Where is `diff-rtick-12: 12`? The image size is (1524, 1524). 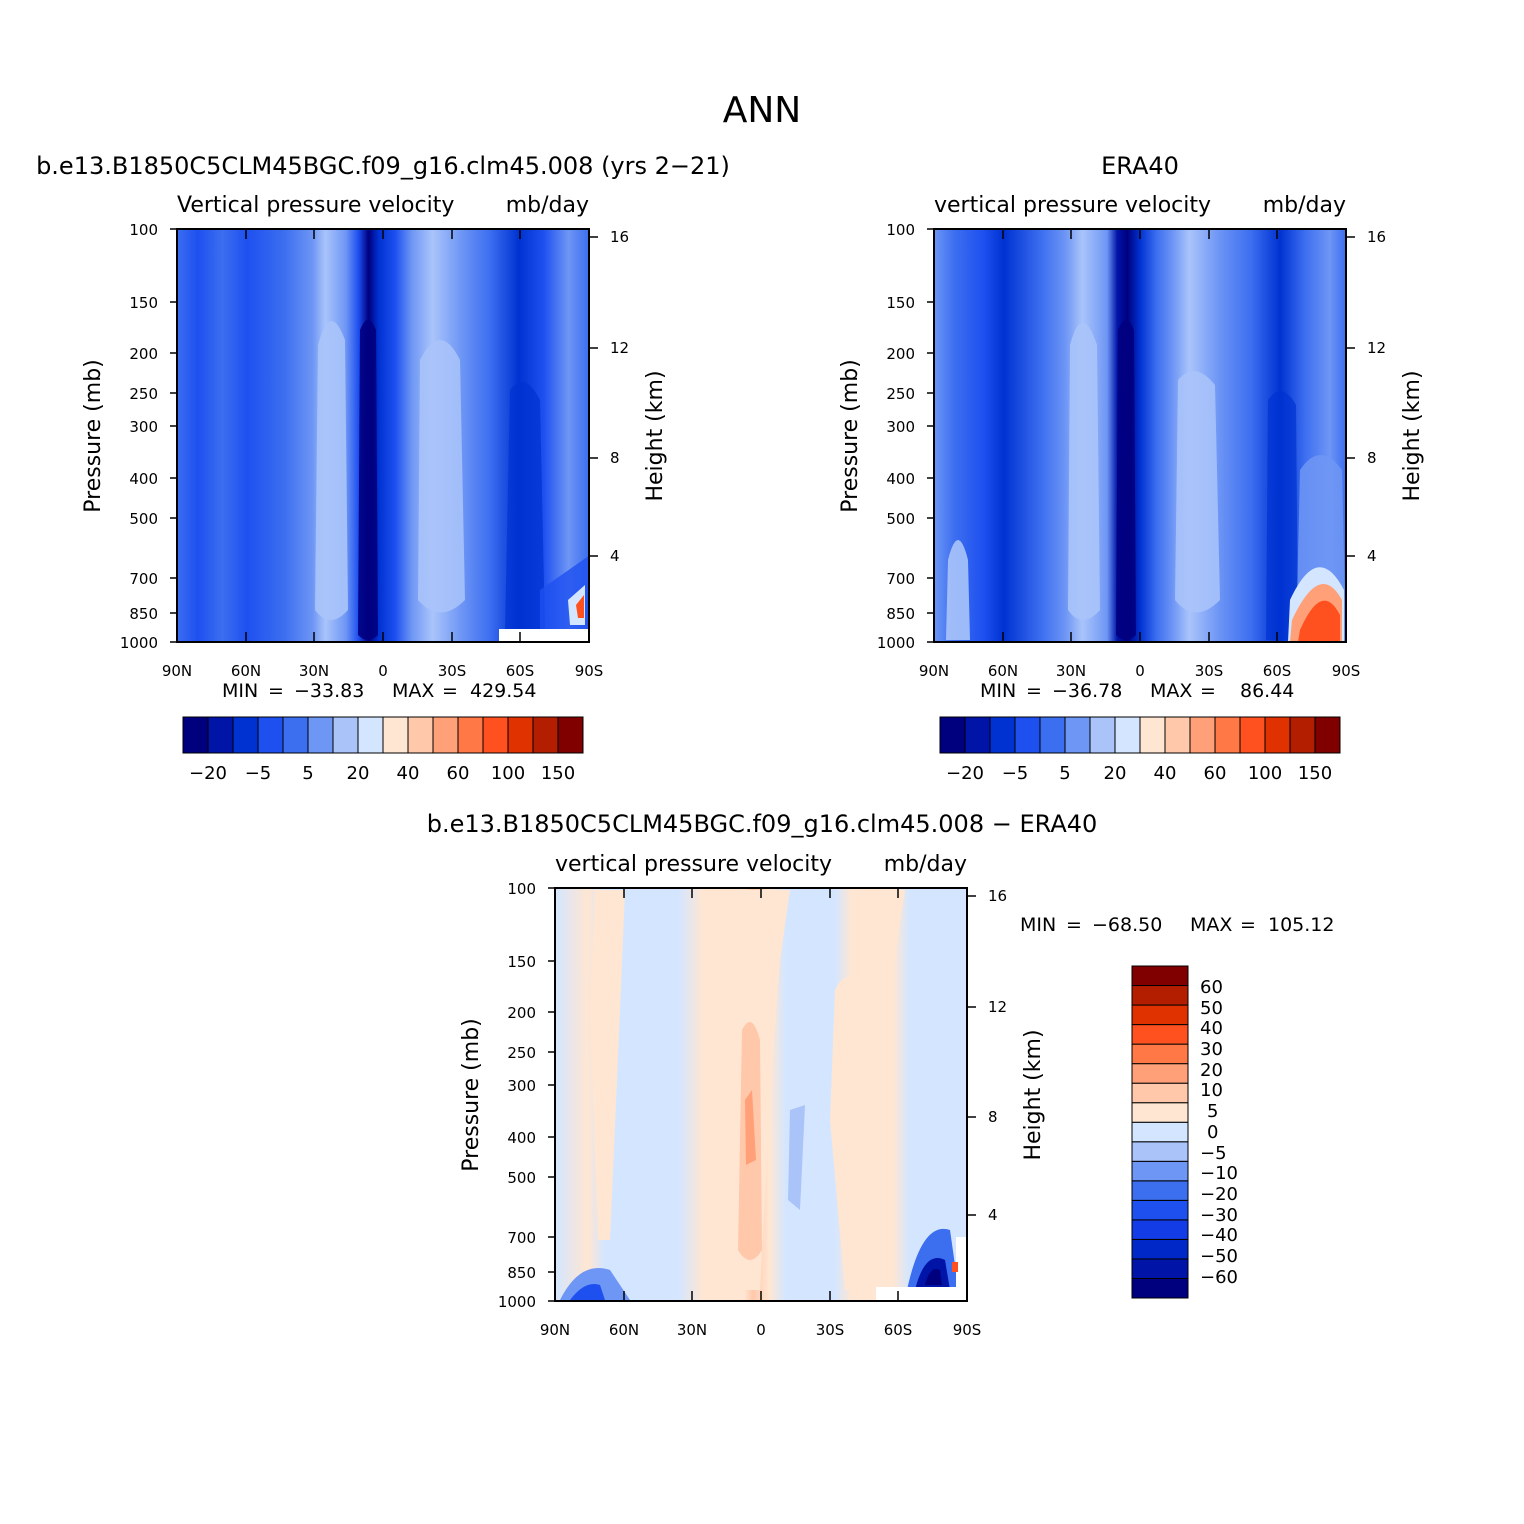
diff-rtick-12: 12 is located at coordinates (997, 1007).